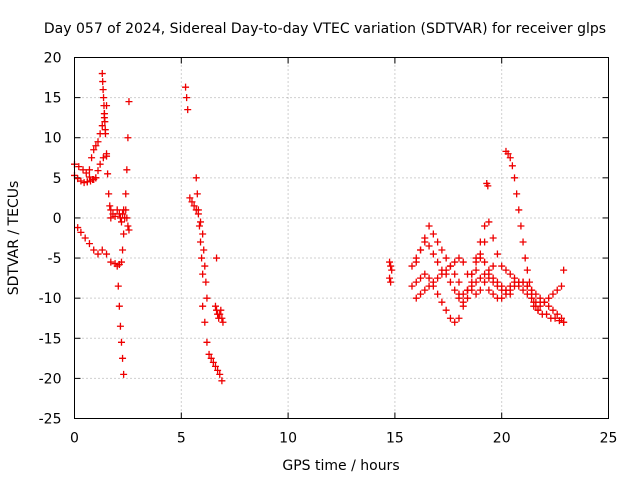  Describe the element at coordinates (57, 219) in the screenshot. I see `y-tick-label: 0` at that location.